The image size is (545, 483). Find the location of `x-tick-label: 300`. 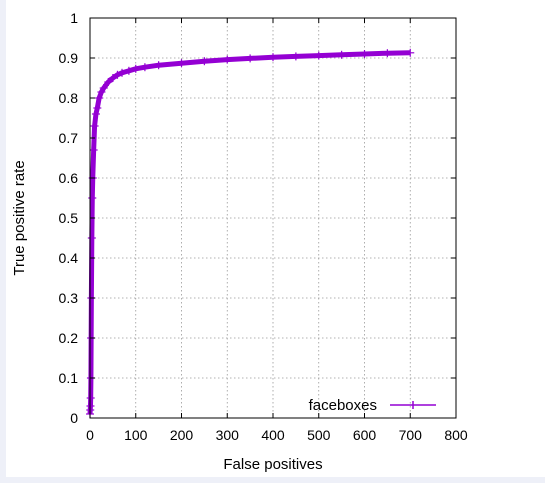

x-tick-label: 300 is located at coordinates (228, 435).